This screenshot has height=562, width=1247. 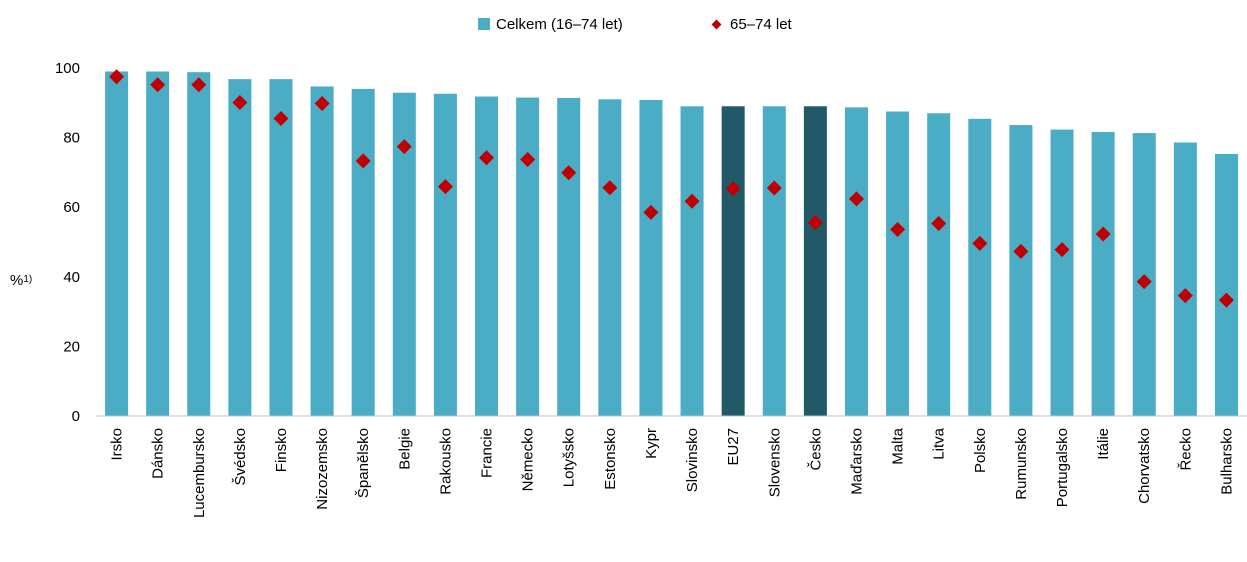 What do you see at coordinates (487, 256) in the screenshot?
I see `bar-Francie` at bounding box center [487, 256].